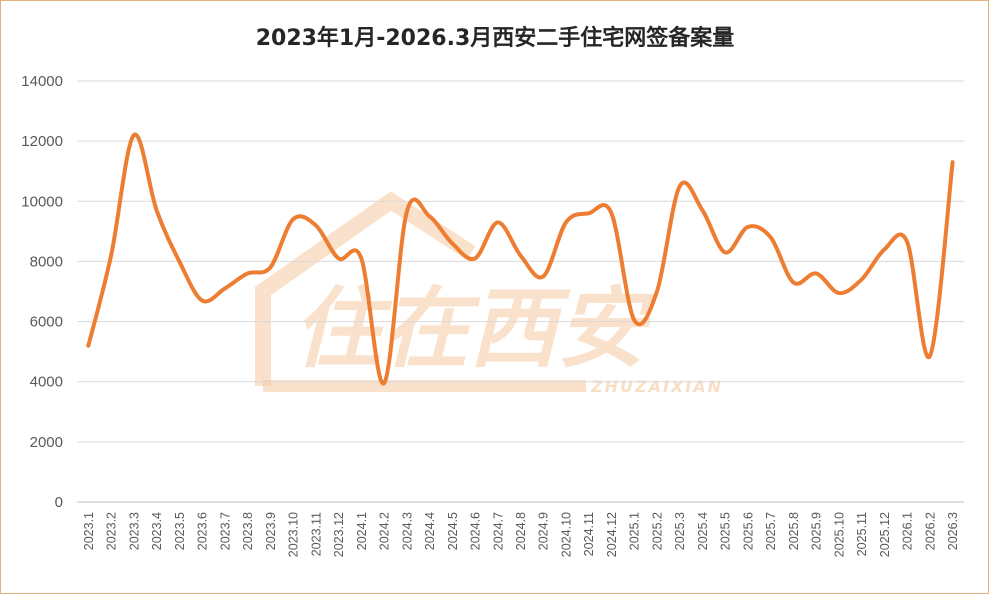 This screenshot has width=989, height=595. What do you see at coordinates (362, 531) in the screenshot?
I see `x-tick-label: 2024.1` at bounding box center [362, 531].